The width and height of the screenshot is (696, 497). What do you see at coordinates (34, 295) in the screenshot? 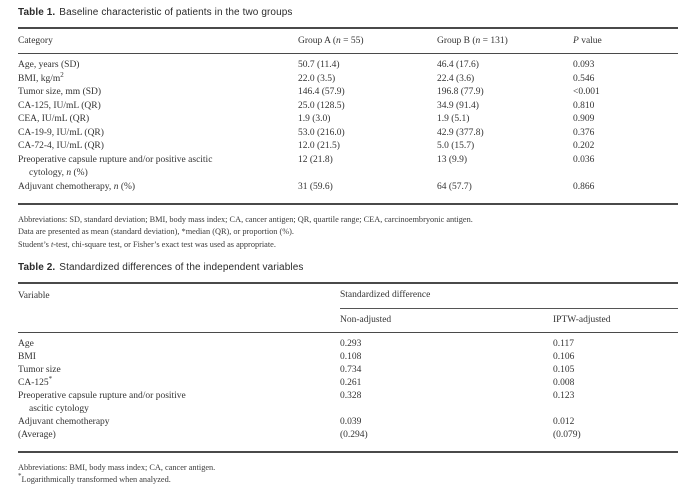
I see `column-header-variable: Variable` at bounding box center [34, 295].